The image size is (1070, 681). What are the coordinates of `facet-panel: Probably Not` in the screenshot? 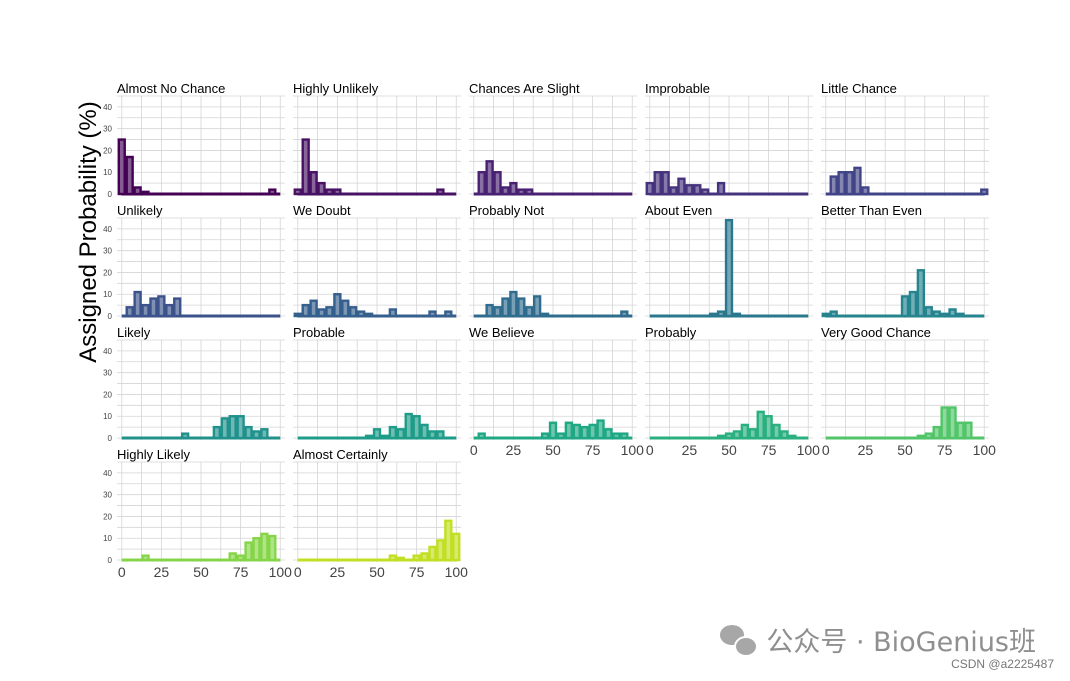 It's located at (553, 260).